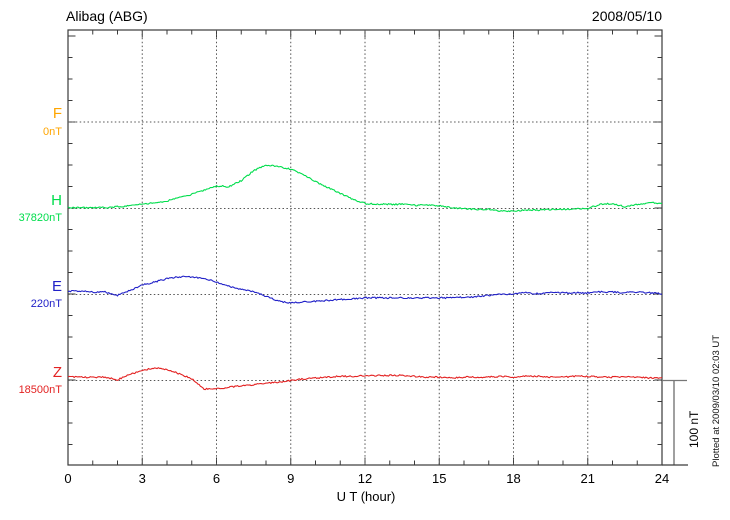 Image resolution: width=730 pixels, height=520 pixels. What do you see at coordinates (56, 200) in the screenshot?
I see `trace-label-h: H` at bounding box center [56, 200].